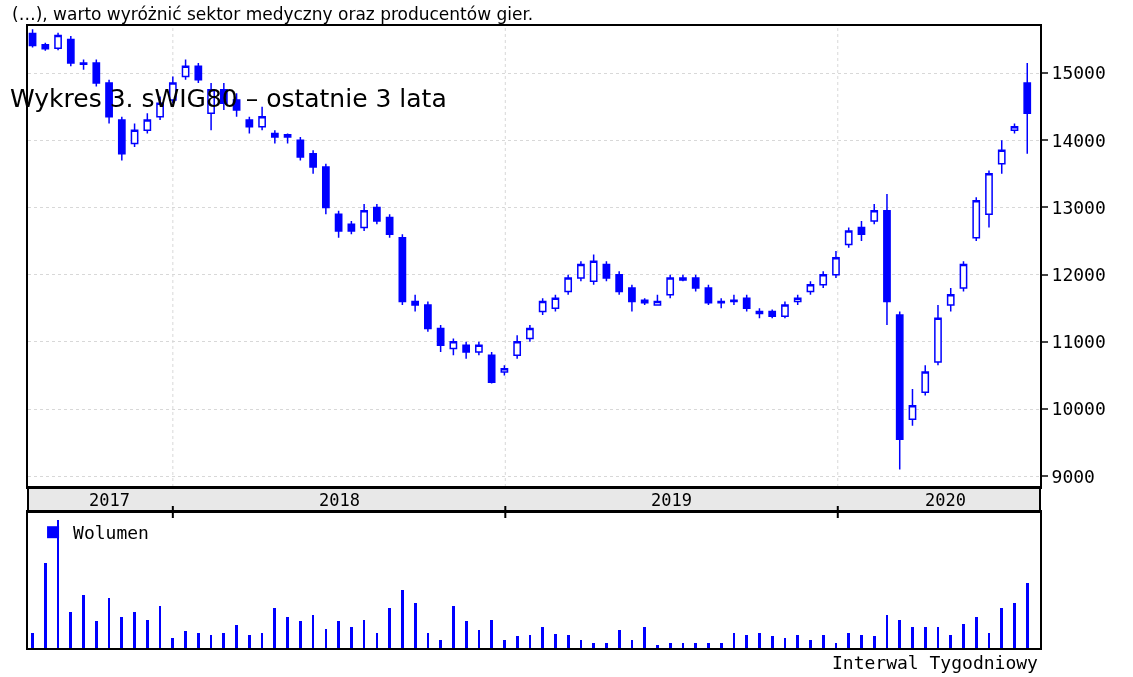  What do you see at coordinates (1078, 342) in the screenshot?
I see `y-tick-label: 11000` at bounding box center [1078, 342].